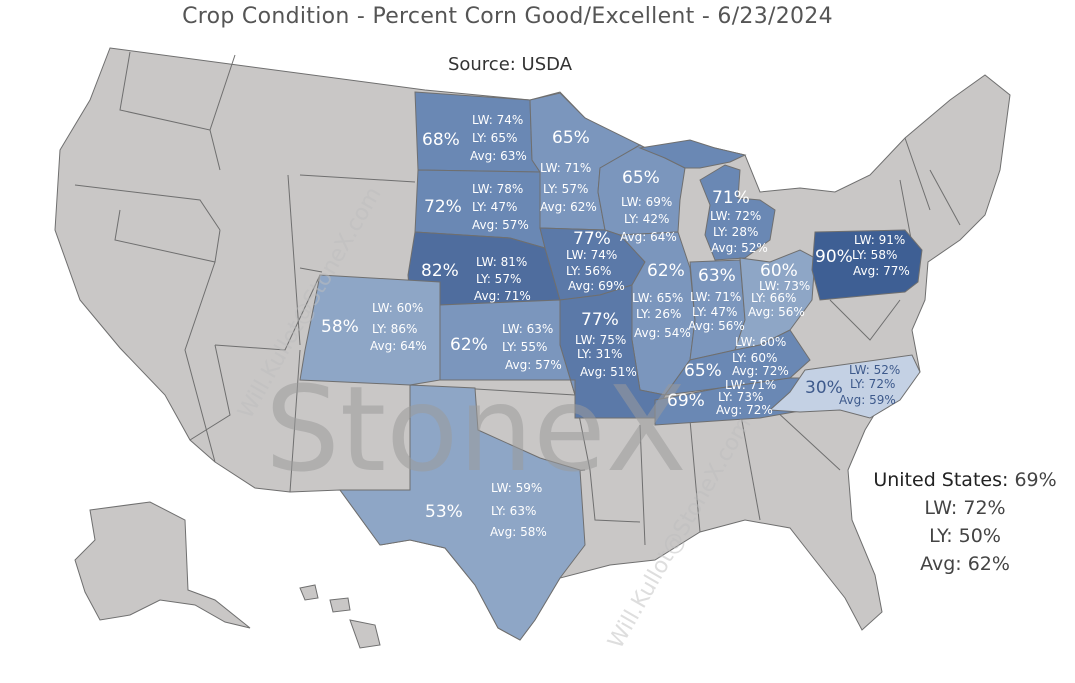  Describe the element at coordinates (600, 340) in the screenshot. I see `state-label-mo-lw: LW: 75%` at that location.